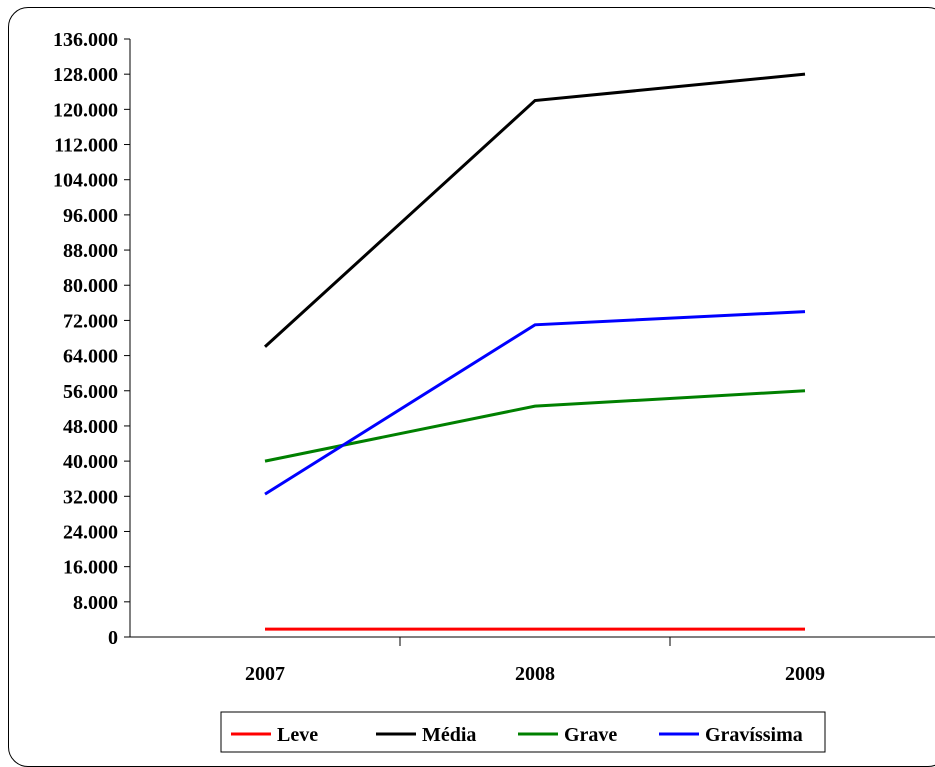 The image size is (935, 767). What do you see at coordinates (90, 392) in the screenshot?
I see `y-tick-label: 56.000` at bounding box center [90, 392].